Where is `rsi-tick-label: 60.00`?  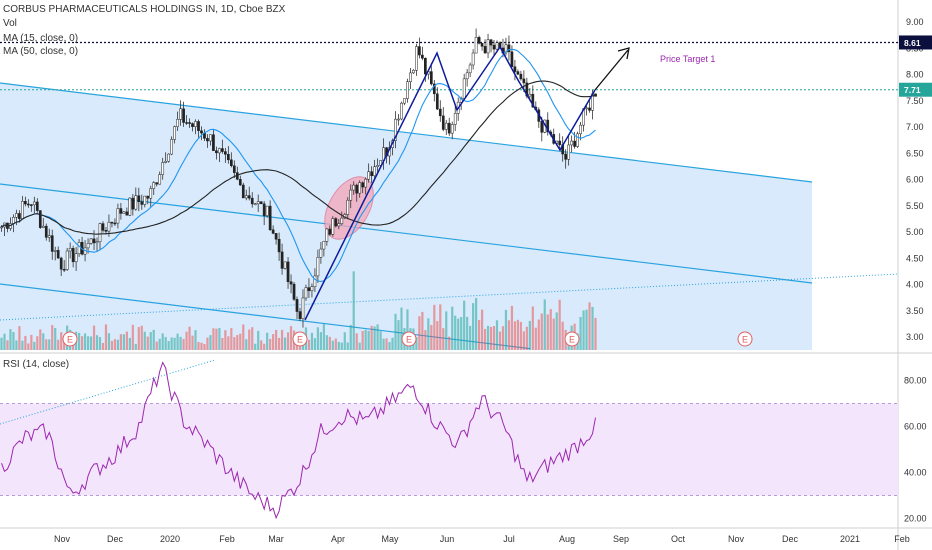
rsi-tick-label: 60.00 is located at coordinates (915, 427).